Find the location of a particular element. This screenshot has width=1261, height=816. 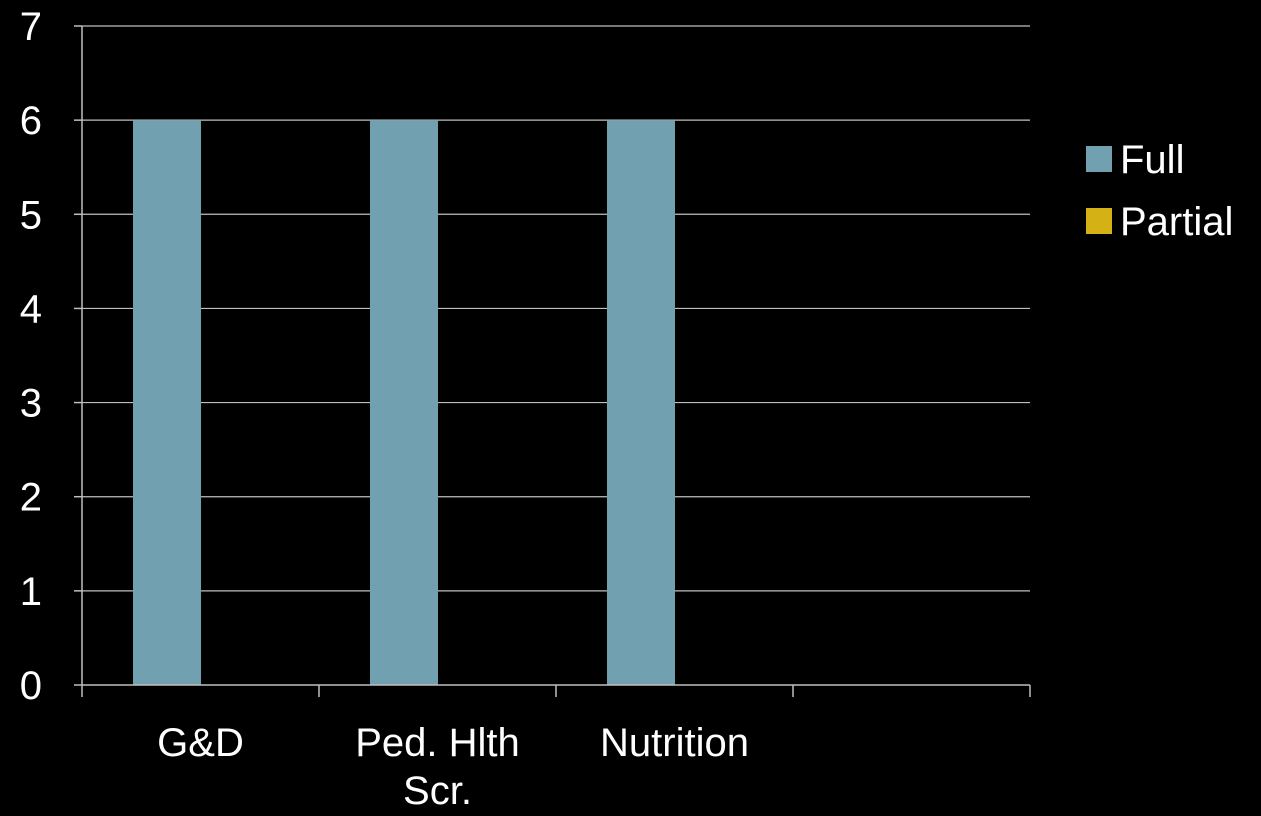

y-tick-label-0: 0 is located at coordinates (31, 686).